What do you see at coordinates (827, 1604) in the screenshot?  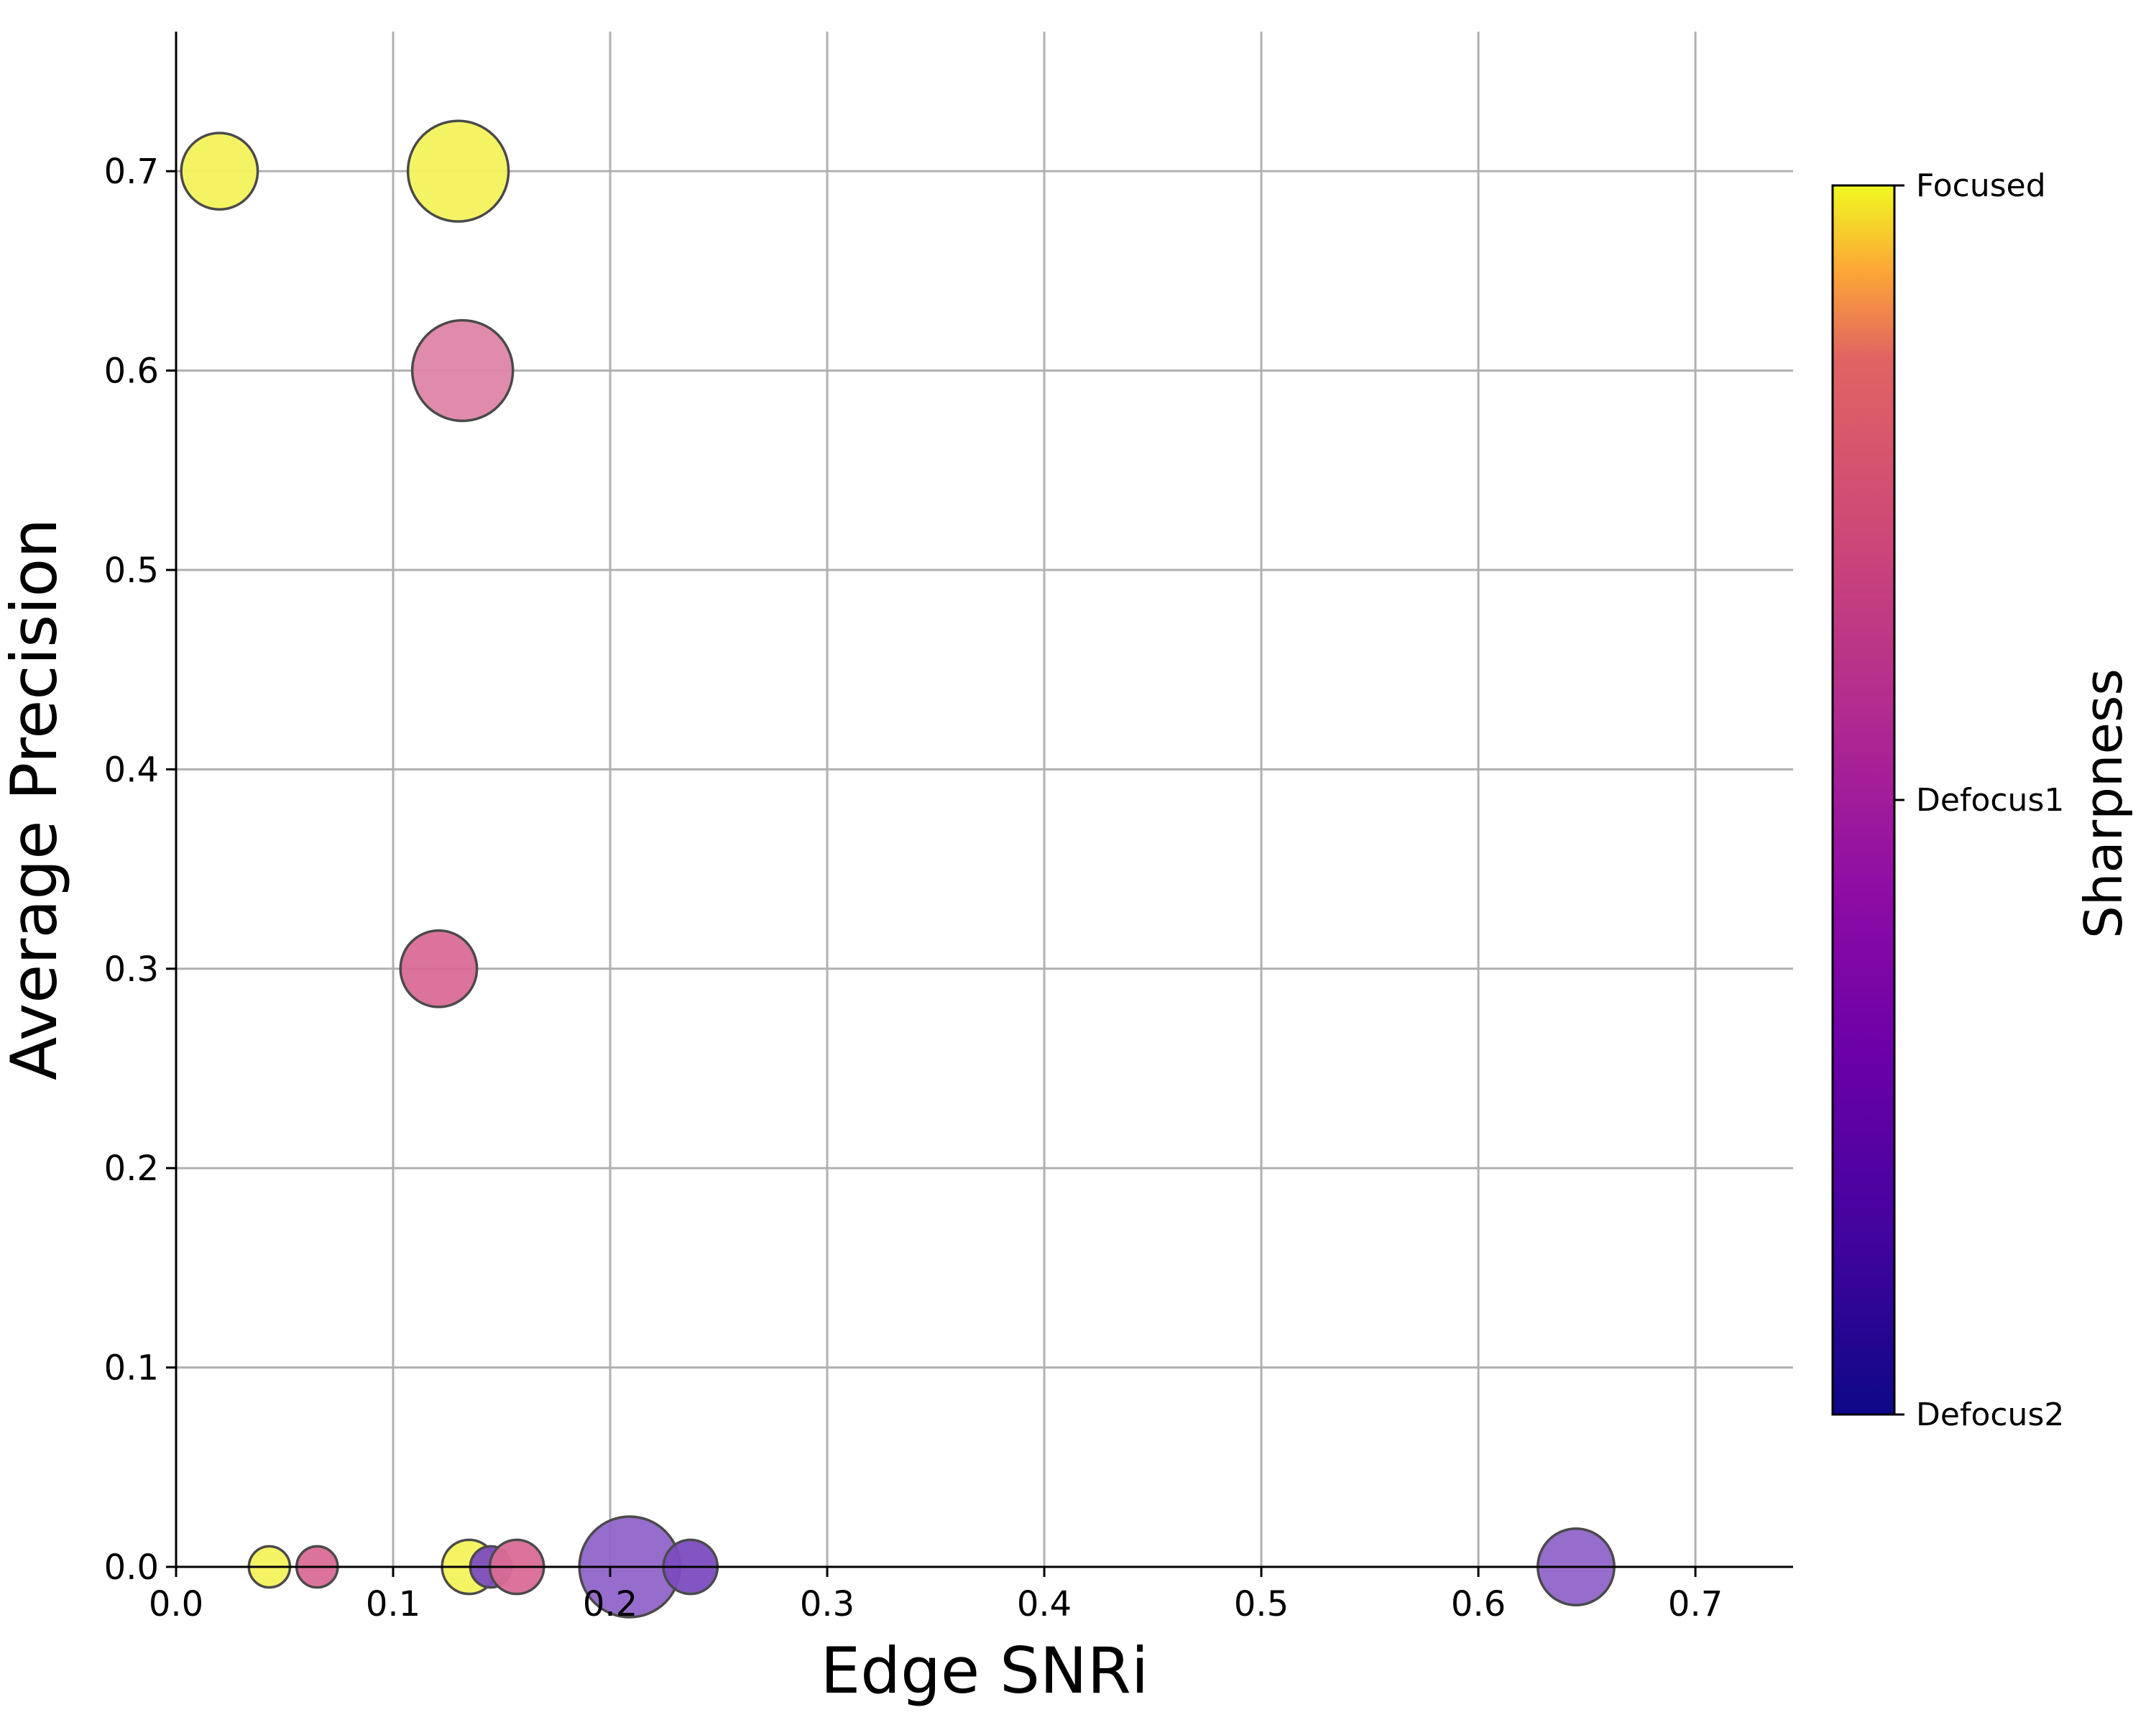 I see `x-tick-label: 0.3` at bounding box center [827, 1604].